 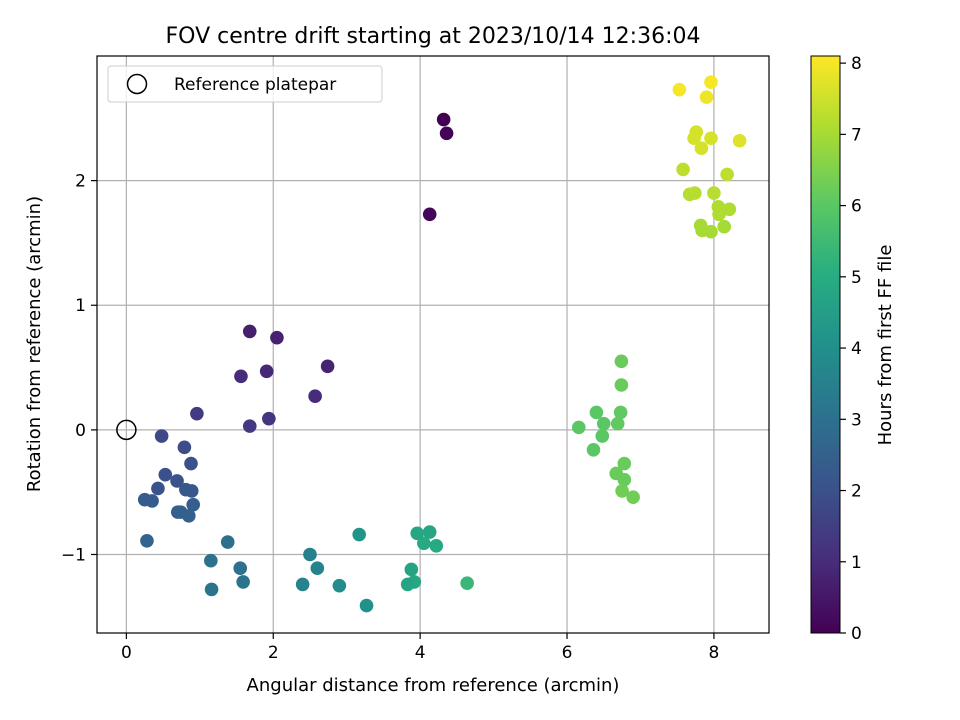 I want to click on legend: Reference platepar, so click(x=245, y=84).